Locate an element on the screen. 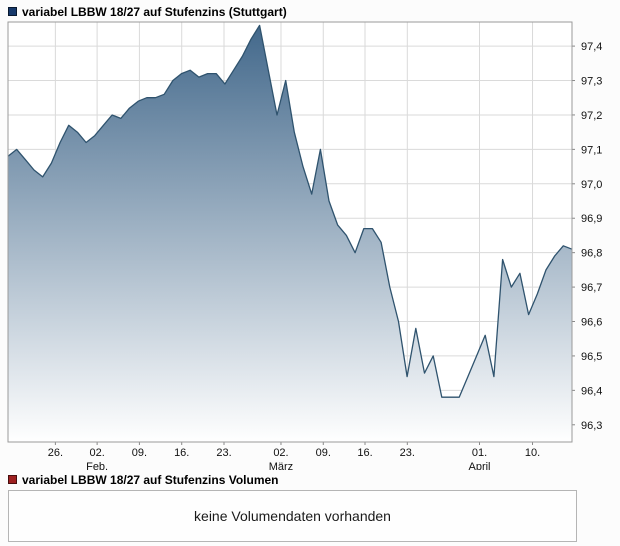 The width and height of the screenshot is (620, 546). svg-text: 10. is located at coordinates (532, 453).